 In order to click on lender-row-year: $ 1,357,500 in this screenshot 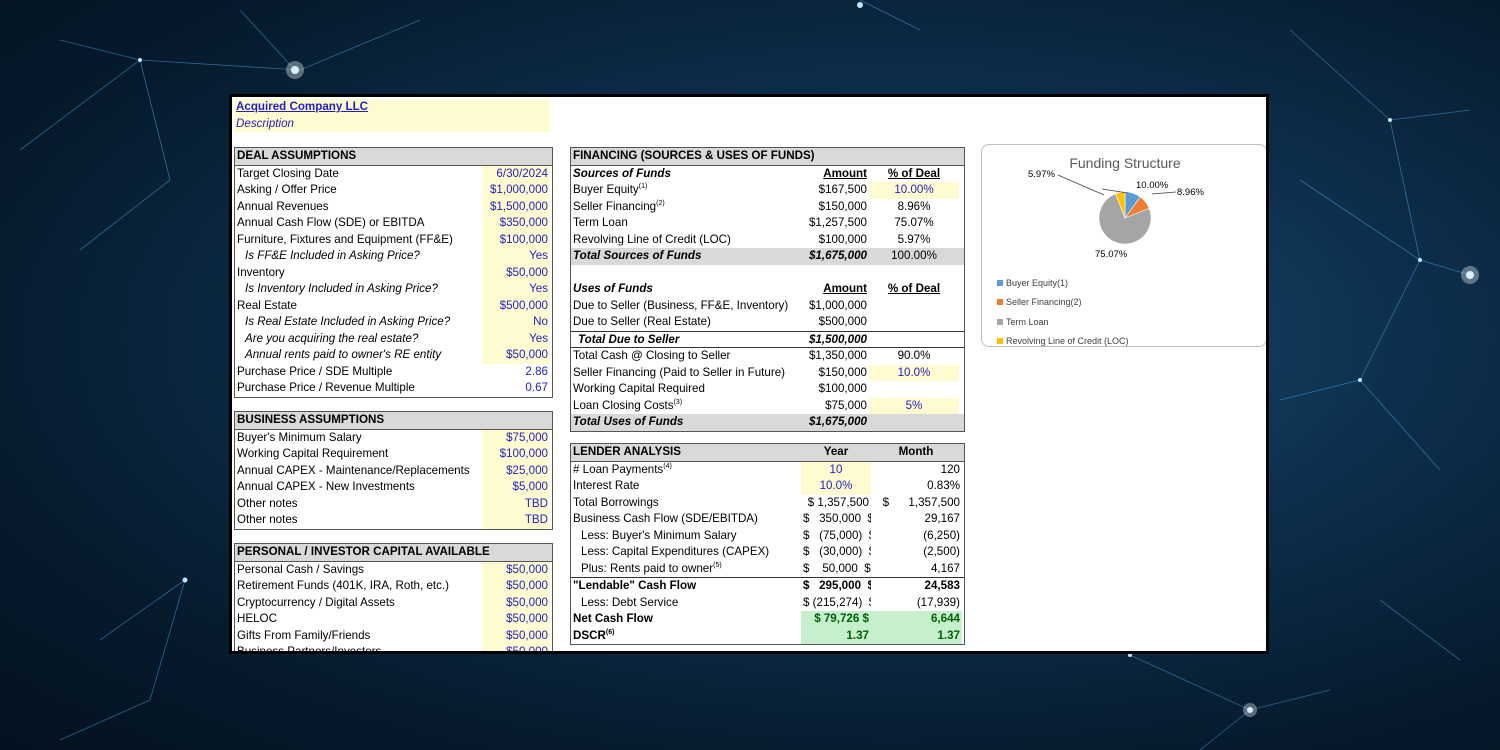, I will do `click(838, 502)`.